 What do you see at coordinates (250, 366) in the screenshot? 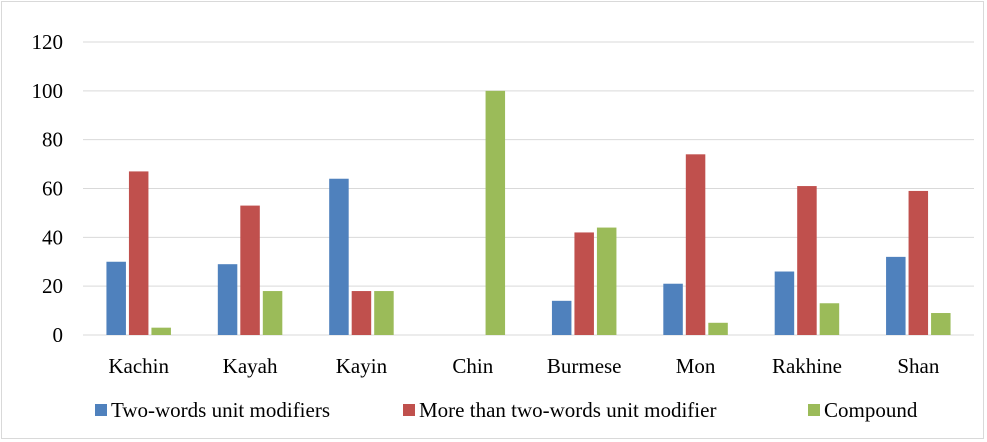
I see `x-category-label: Kayah` at bounding box center [250, 366].